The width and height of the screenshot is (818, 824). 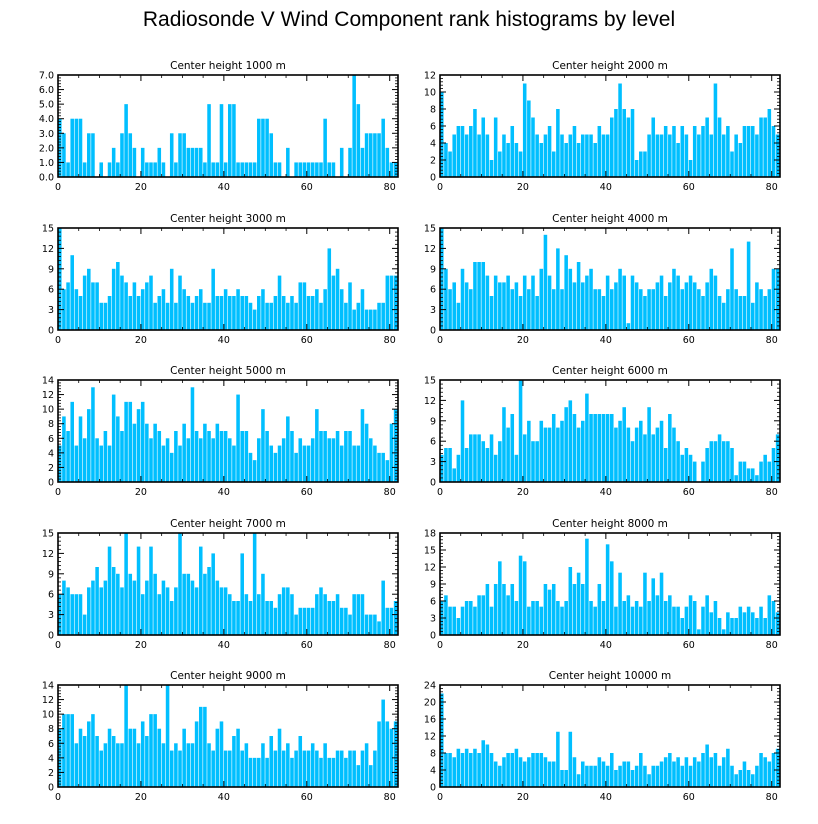 What do you see at coordinates (430, 229) in the screenshot?
I see `y-tick-label: 15` at bounding box center [430, 229].